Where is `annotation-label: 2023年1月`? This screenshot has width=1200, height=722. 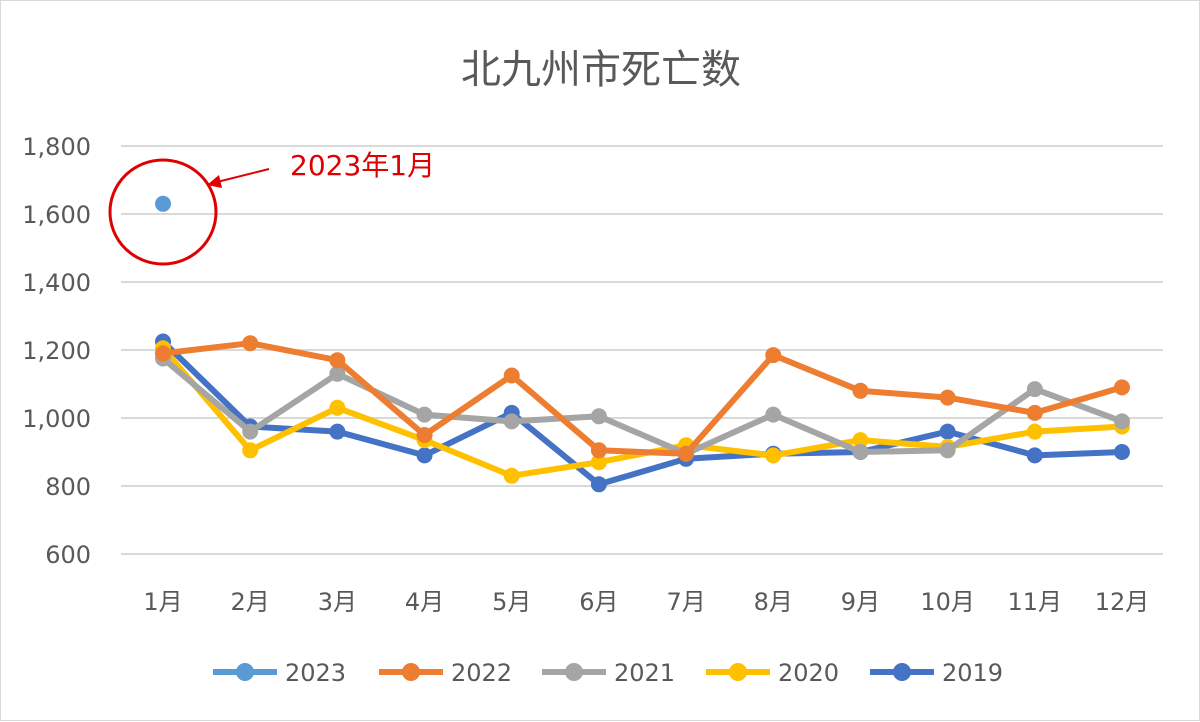
annotation-label: 2023年1月 is located at coordinates (362, 165).